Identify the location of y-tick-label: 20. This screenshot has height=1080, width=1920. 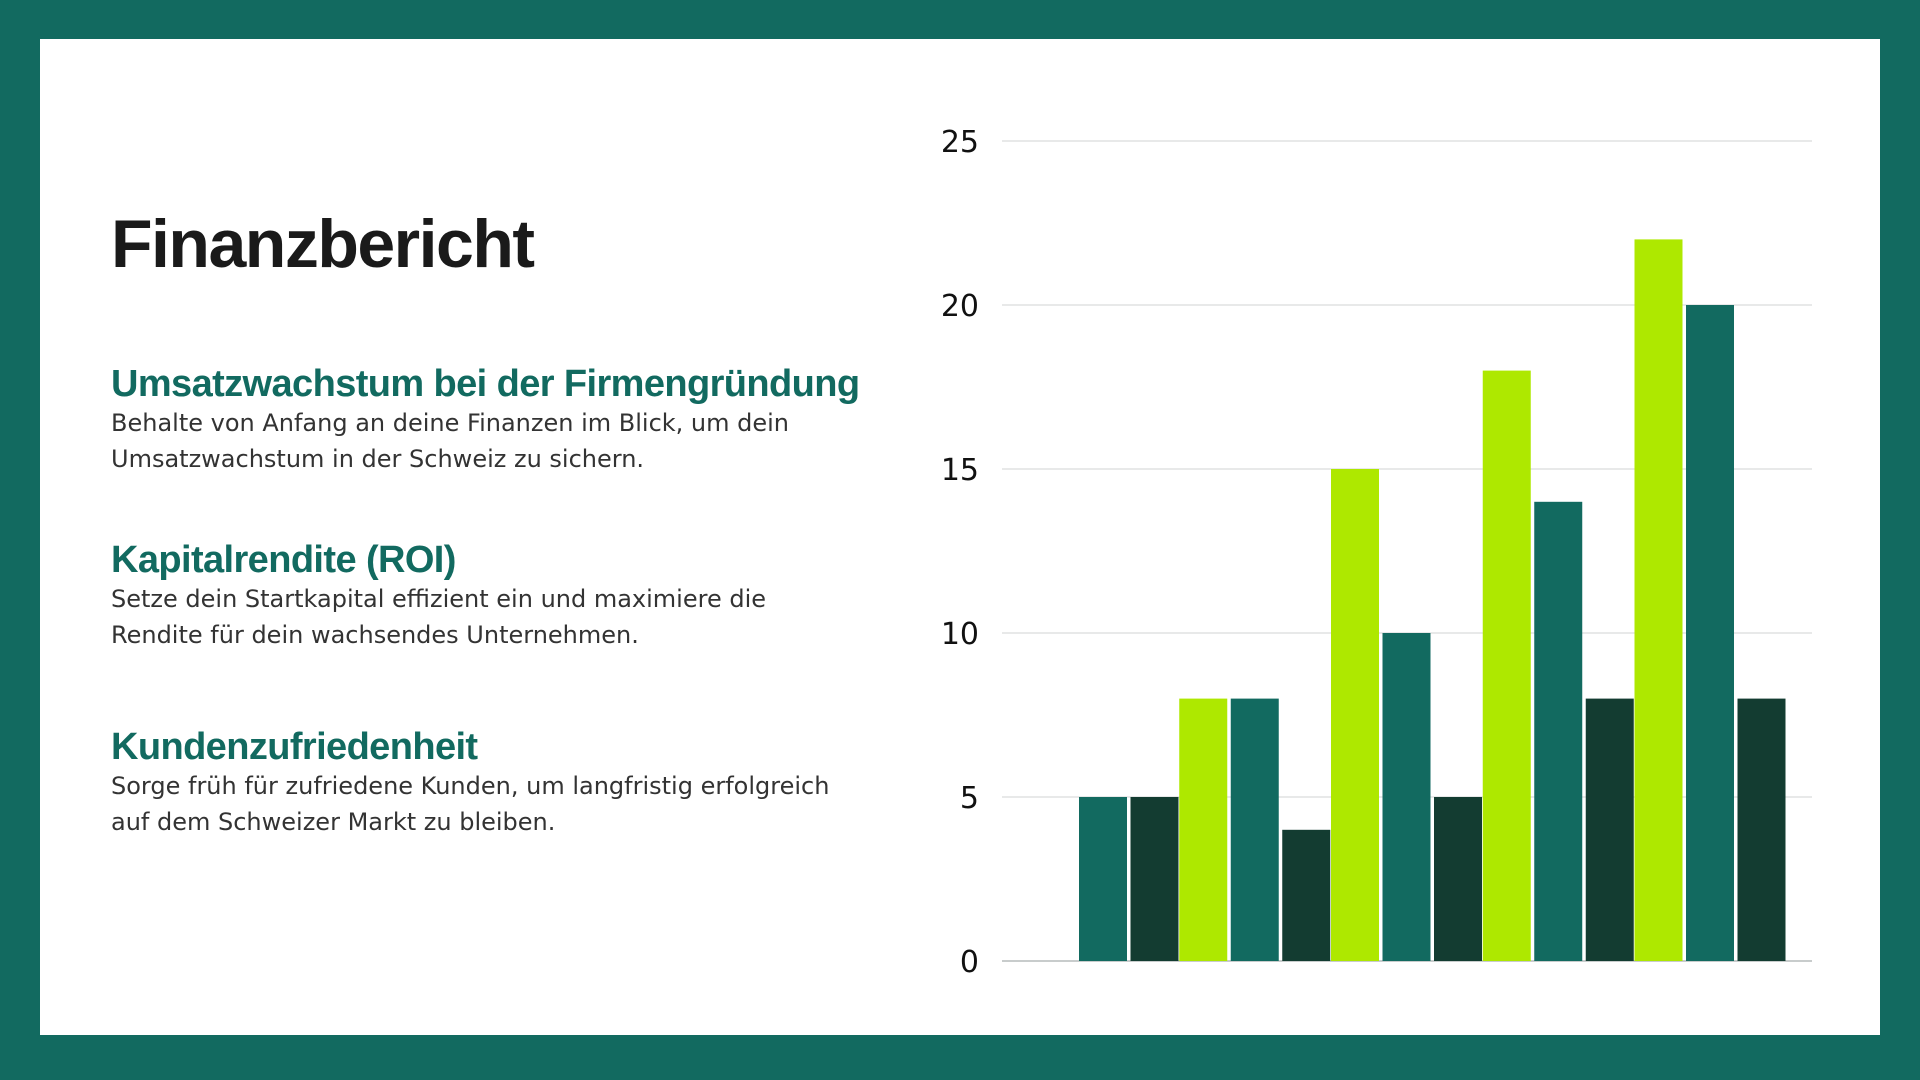
(960, 306).